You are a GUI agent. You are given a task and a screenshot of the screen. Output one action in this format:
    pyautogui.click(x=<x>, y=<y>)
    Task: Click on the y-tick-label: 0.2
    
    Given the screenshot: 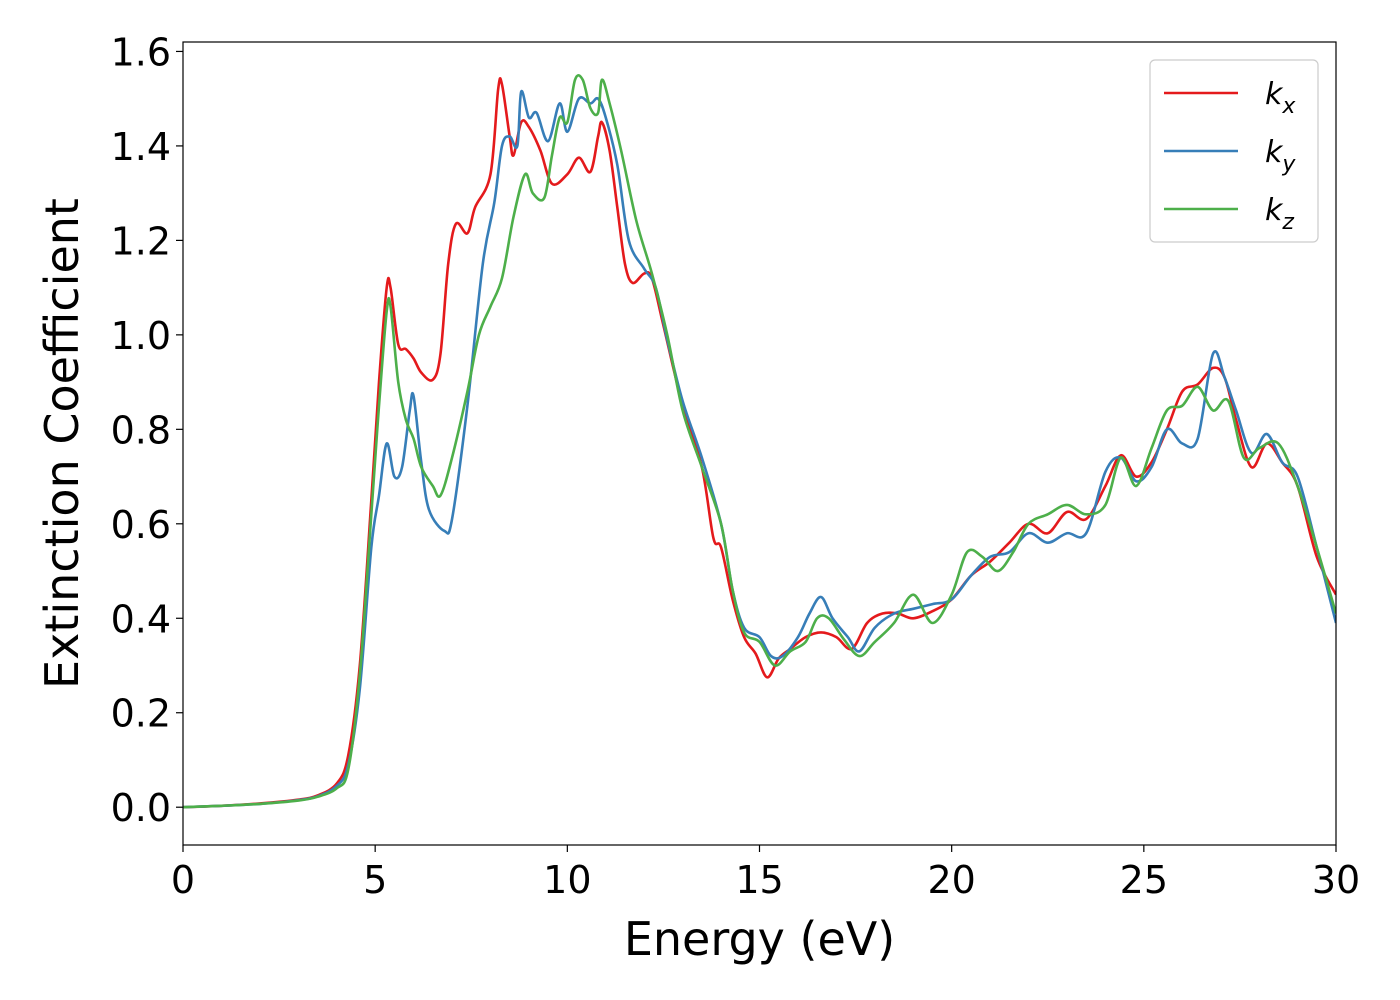 What is the action you would take?
    pyautogui.click(x=141, y=714)
    